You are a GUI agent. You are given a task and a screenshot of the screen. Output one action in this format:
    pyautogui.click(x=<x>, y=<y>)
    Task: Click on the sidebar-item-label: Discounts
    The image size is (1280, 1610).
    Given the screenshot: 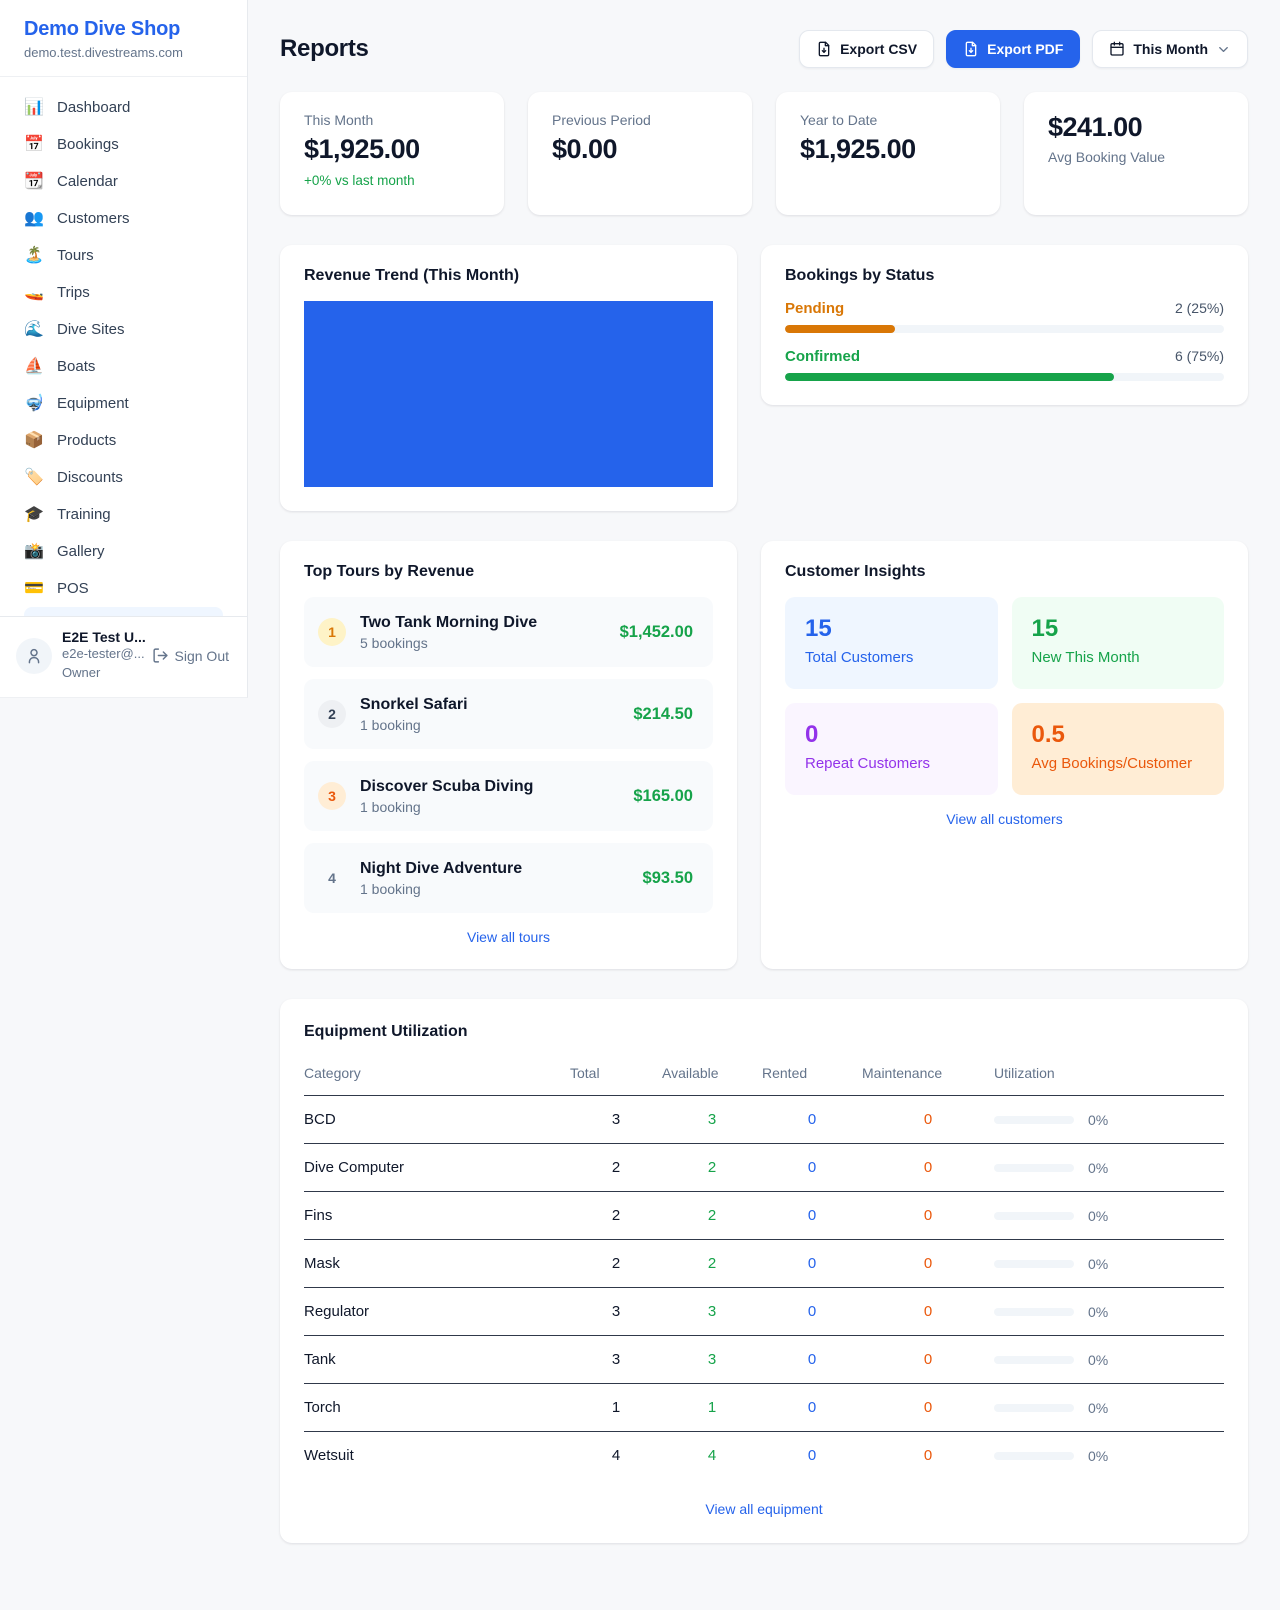 What is the action you would take?
    pyautogui.click(x=90, y=477)
    